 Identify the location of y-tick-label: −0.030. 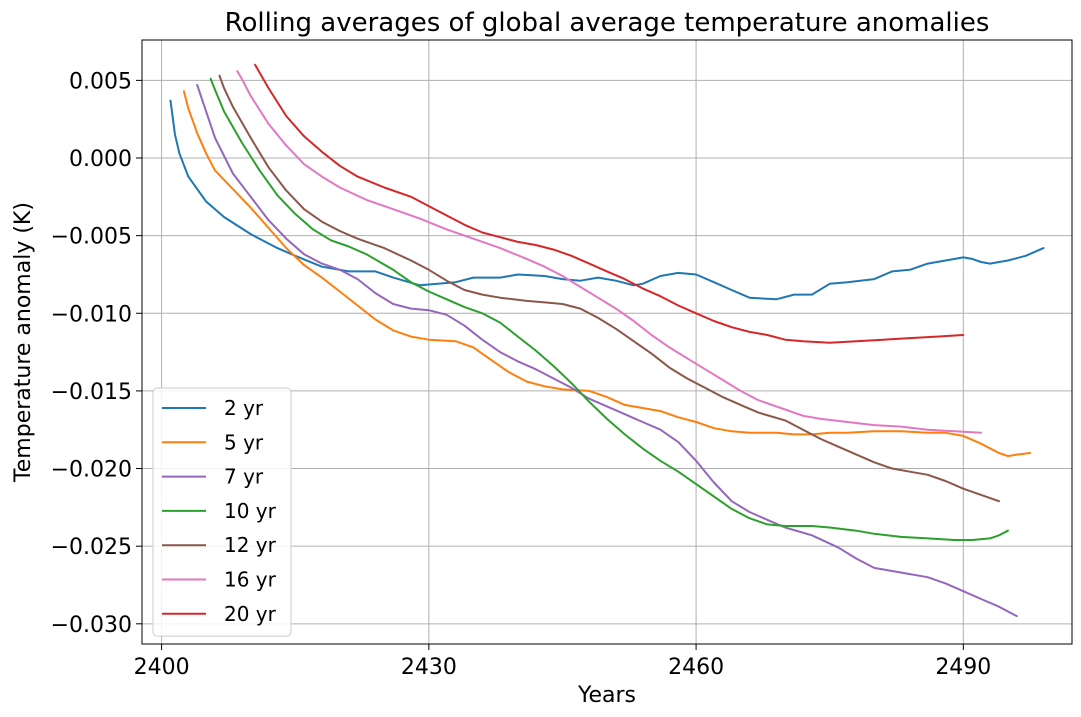
(91, 625).